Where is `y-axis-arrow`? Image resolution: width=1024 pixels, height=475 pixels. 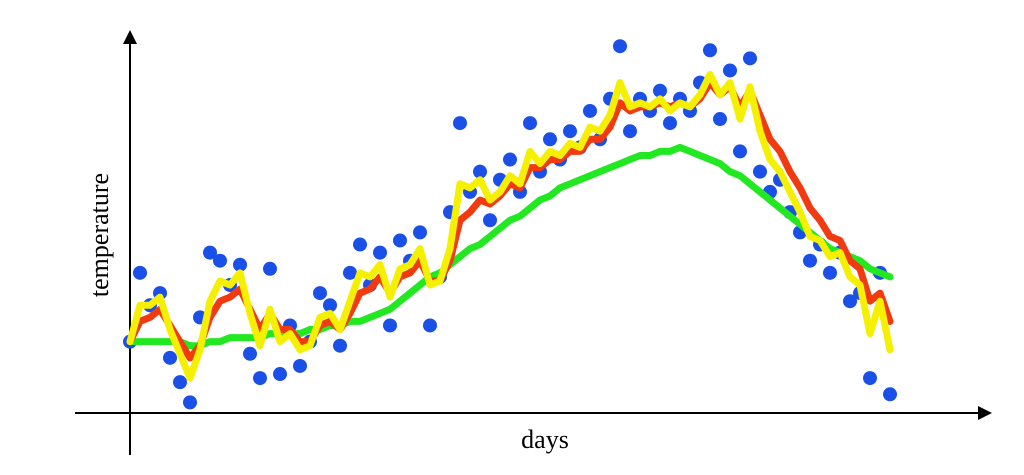
y-axis-arrow is located at coordinates (130, 37).